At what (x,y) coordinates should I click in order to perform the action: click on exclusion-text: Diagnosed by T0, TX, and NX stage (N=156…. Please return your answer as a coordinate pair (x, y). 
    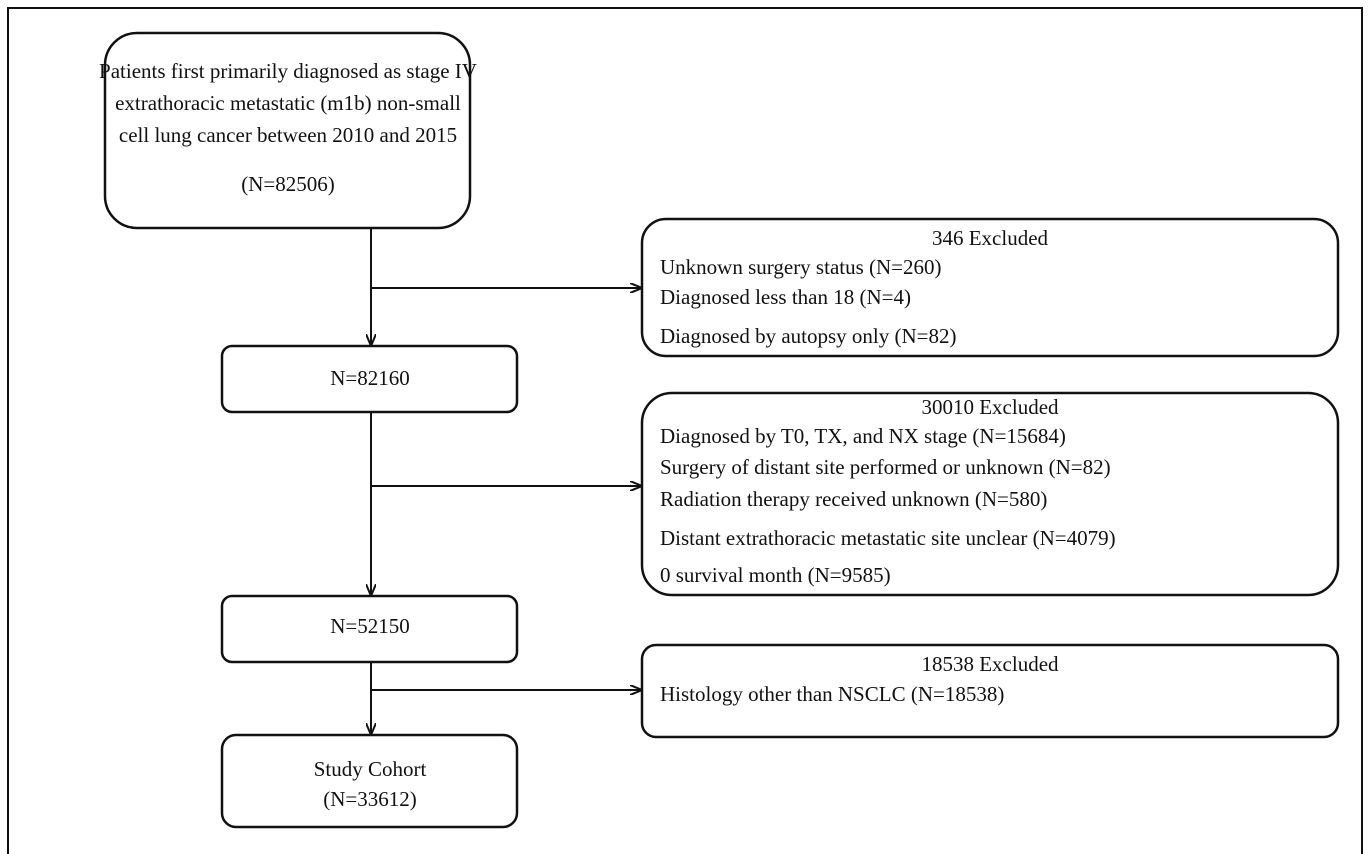
    Looking at the image, I should click on (863, 436).